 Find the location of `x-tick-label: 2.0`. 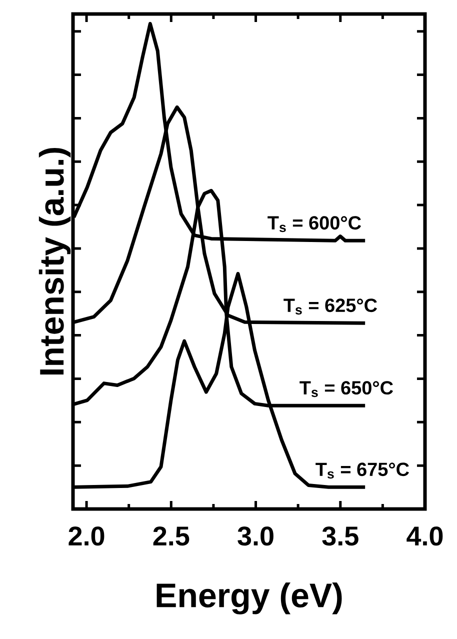

x-tick-label: 2.0 is located at coordinates (86, 536).